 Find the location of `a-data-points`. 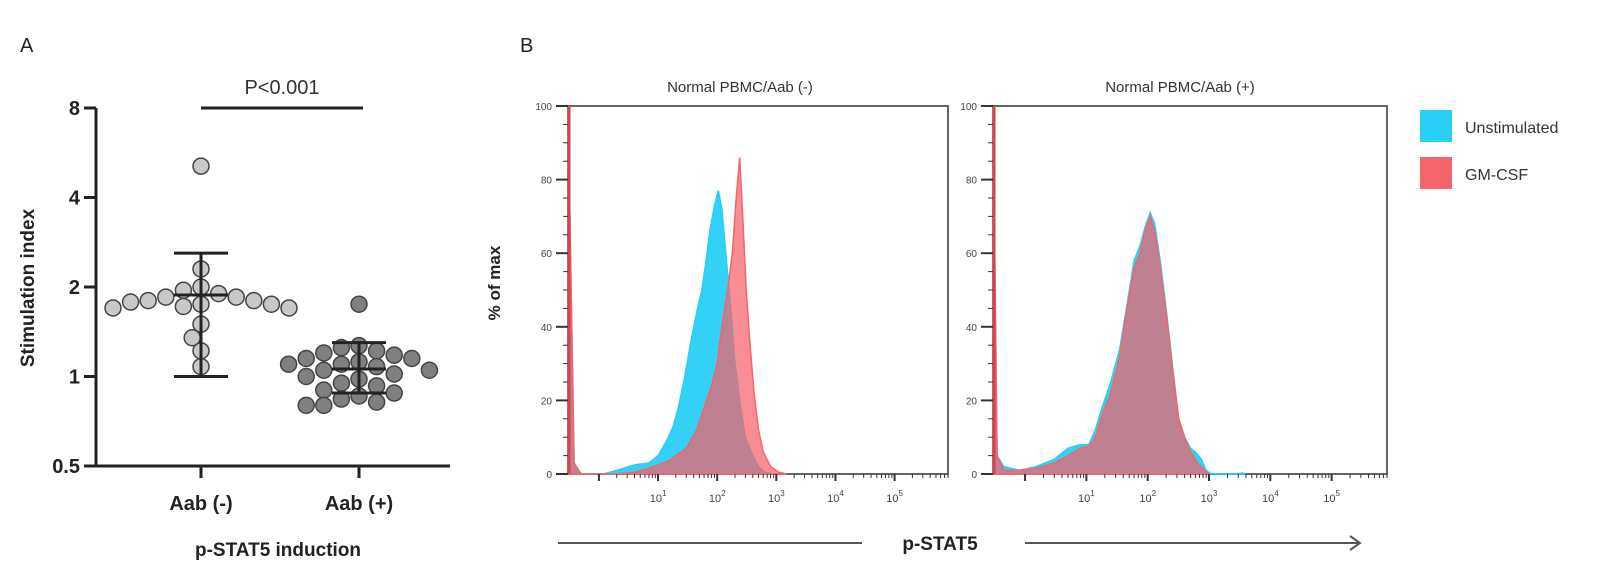

a-data-points is located at coordinates (271, 286).